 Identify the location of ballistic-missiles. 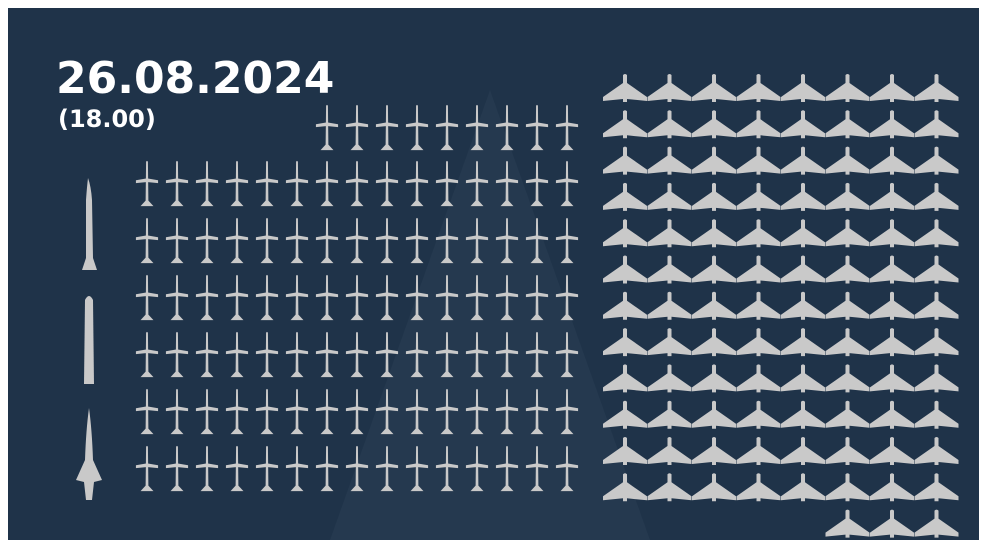
(89, 339).